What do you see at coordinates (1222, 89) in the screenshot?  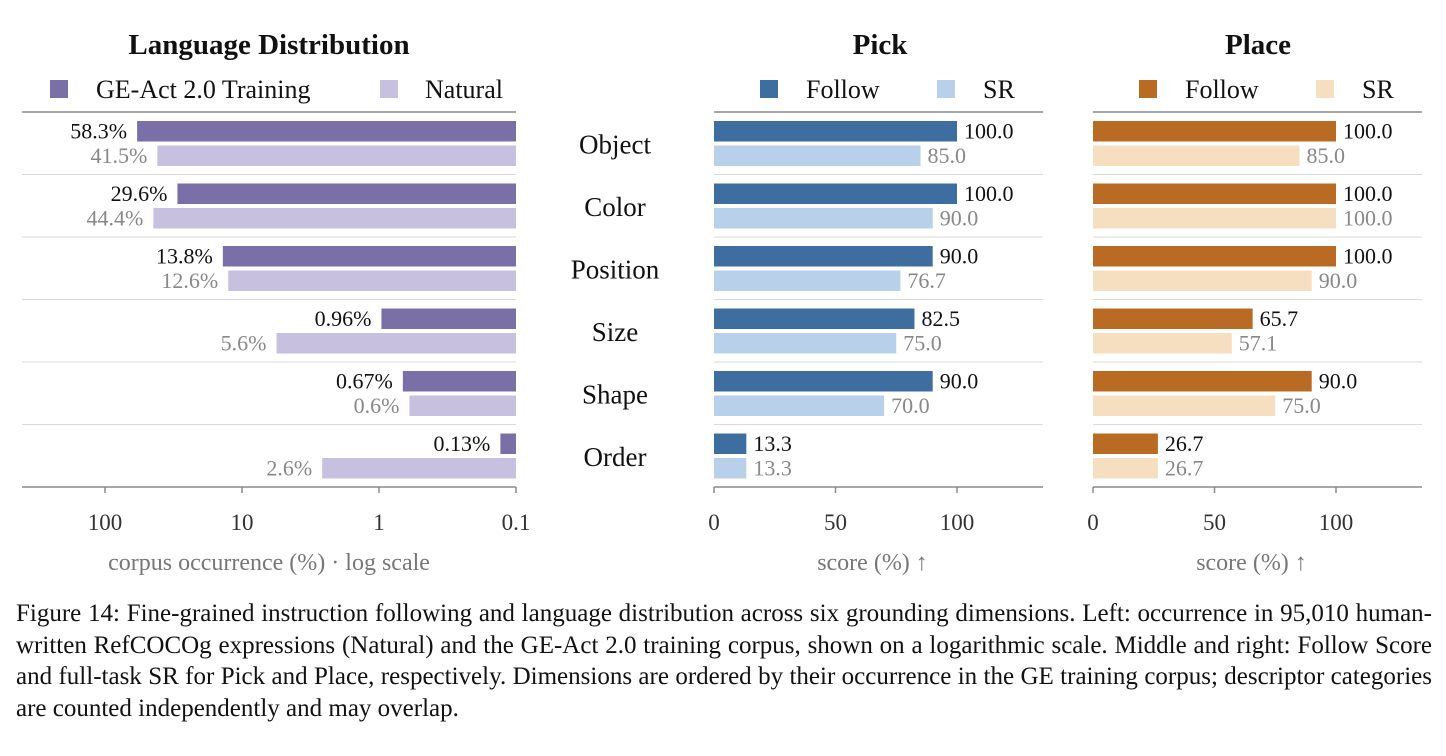 I see `legend-label-2-0: Follow` at bounding box center [1222, 89].